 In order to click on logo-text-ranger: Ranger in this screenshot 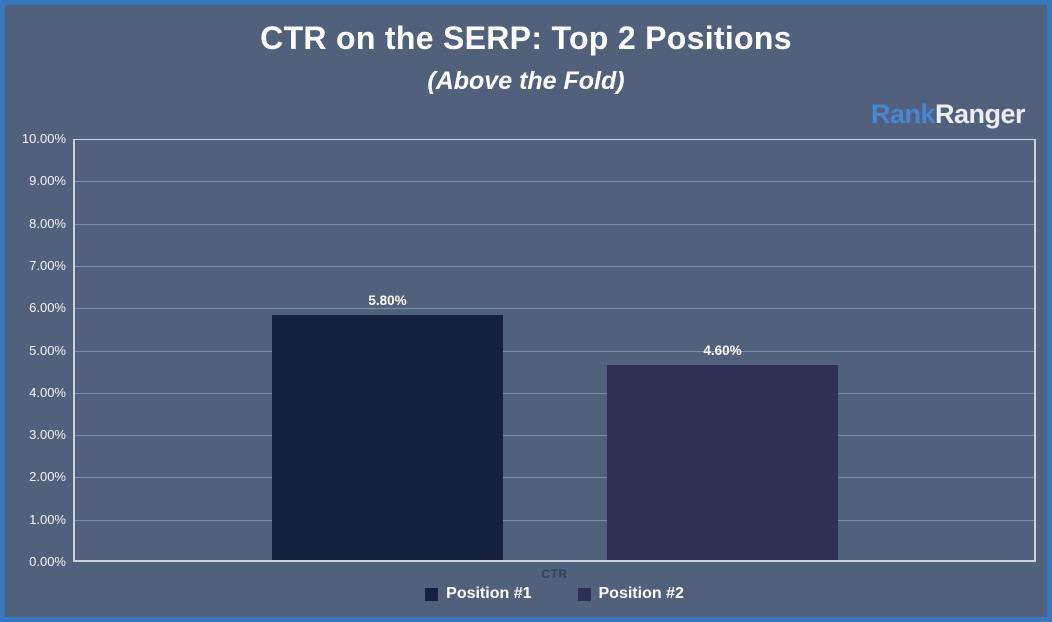, I will do `click(980, 114)`.